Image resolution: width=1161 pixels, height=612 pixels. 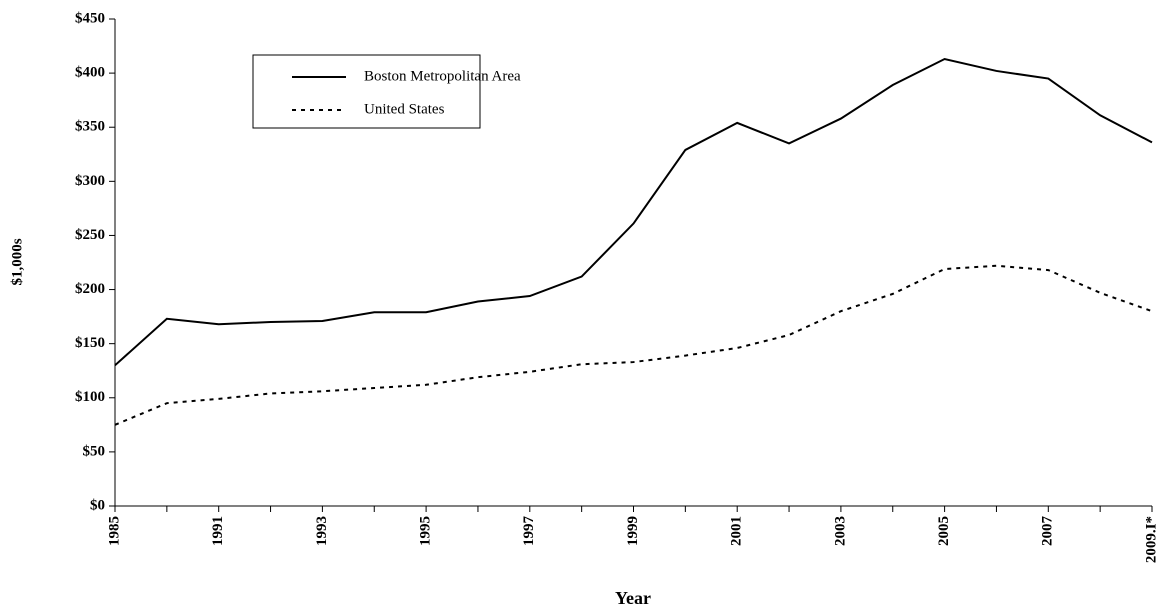 I want to click on y-tick-label: $350, so click(x=90, y=127).